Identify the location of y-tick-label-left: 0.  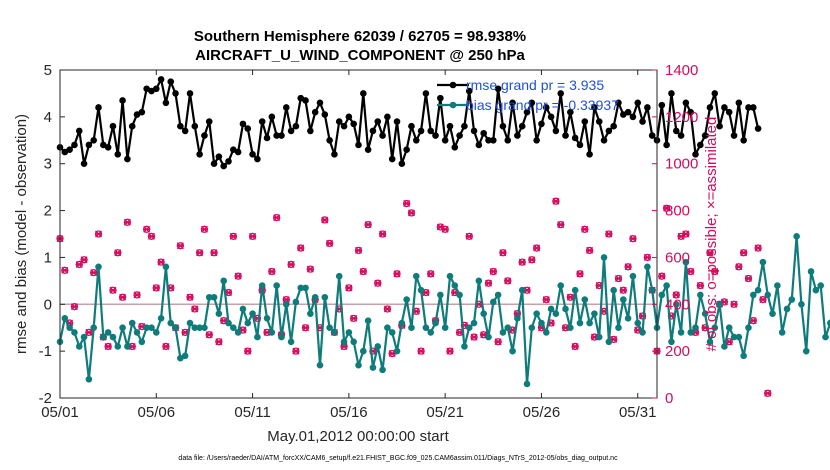
(48, 304).